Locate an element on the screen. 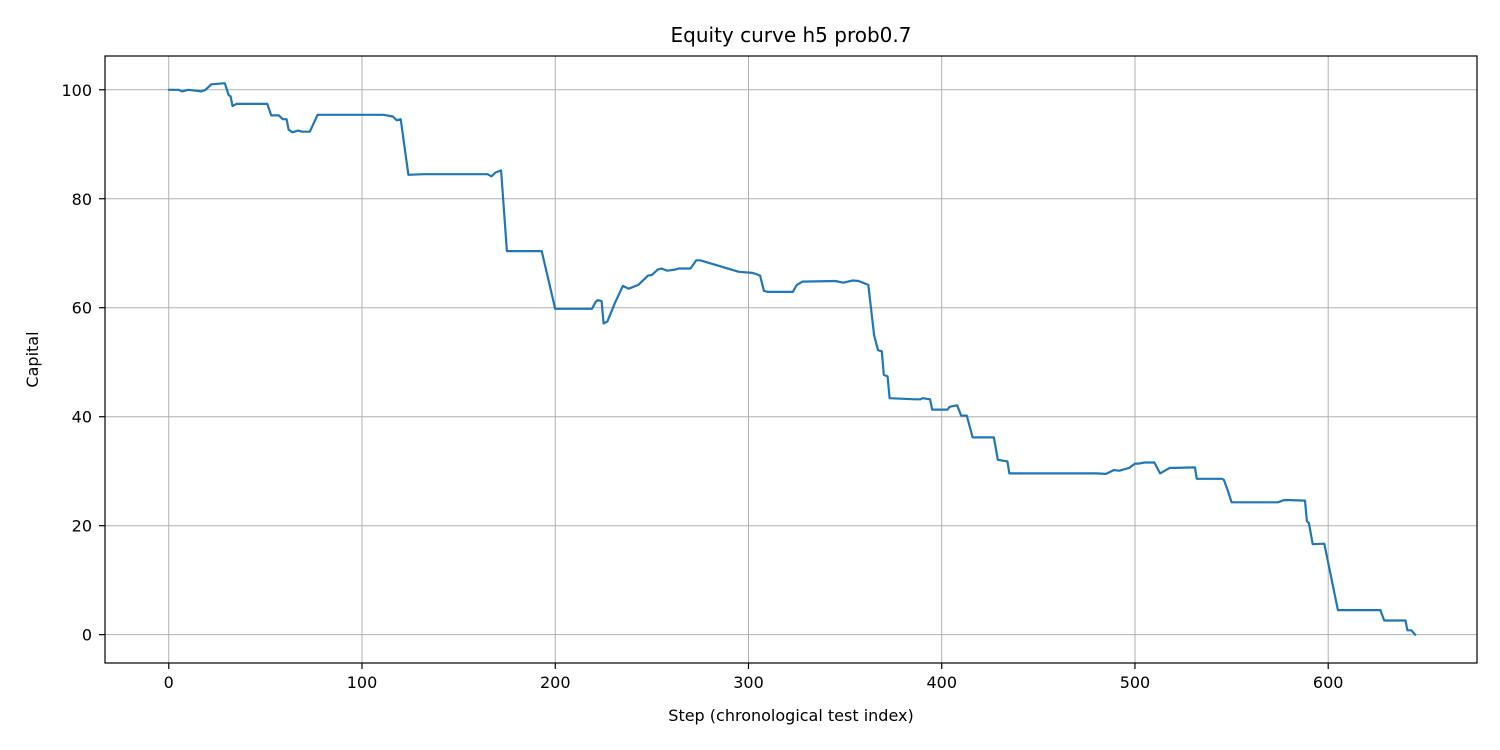 Image resolution: width=1500 pixels, height=750 pixels. x-tick-label: 200 is located at coordinates (555, 682).